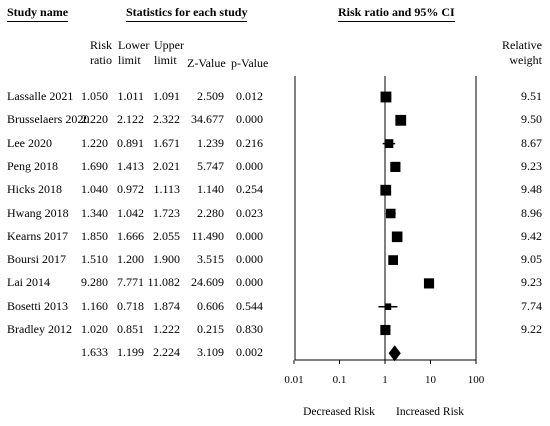 The image size is (550, 426). What do you see at coordinates (249, 142) in the screenshot?
I see `study-p-value: 0.216` at bounding box center [249, 142].